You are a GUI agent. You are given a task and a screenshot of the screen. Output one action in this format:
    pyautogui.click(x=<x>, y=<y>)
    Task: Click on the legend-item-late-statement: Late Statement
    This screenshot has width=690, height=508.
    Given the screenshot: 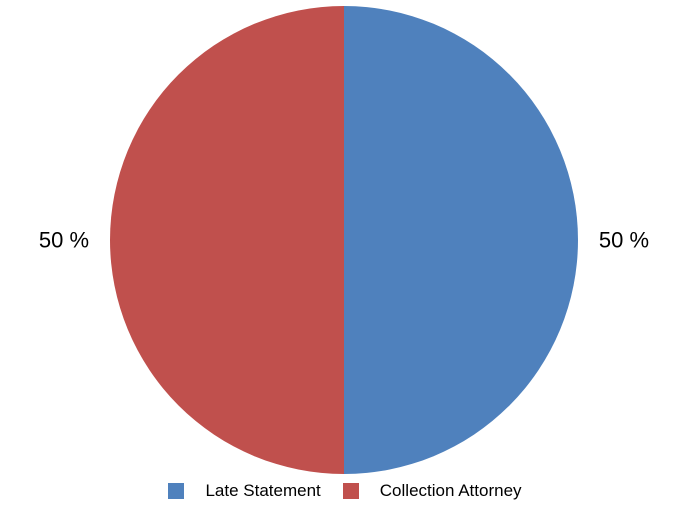 What is the action you would take?
    pyautogui.click(x=244, y=491)
    